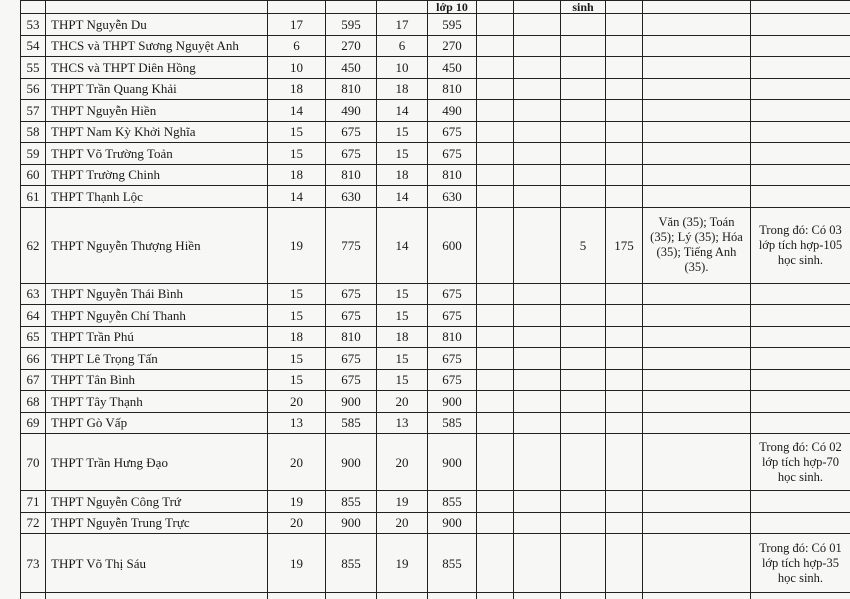 The width and height of the screenshot is (850, 599). Describe the element at coordinates (402, 336) in the screenshot. I see `classes10-cell: 18` at that location.